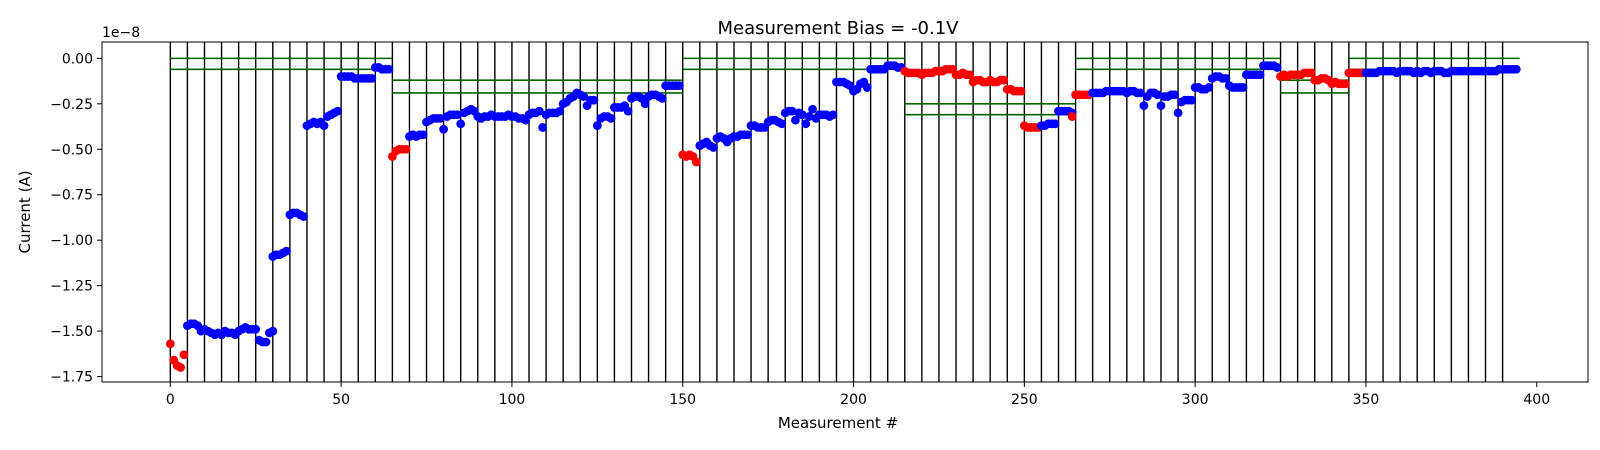 Image resolution: width=1600 pixels, height=450 pixels. Describe the element at coordinates (121, 33) in the screenshot. I see `y-offset-text: 1e−8` at that location.